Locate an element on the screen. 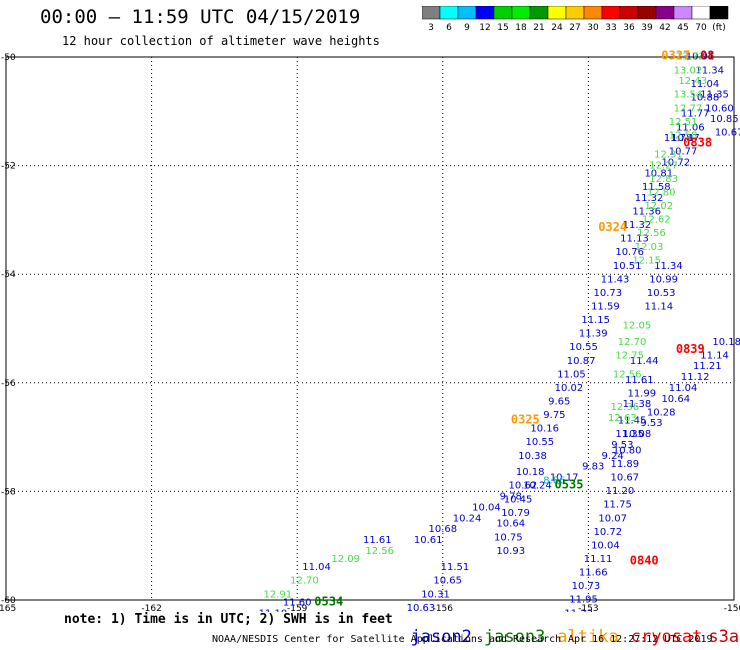 Image resolution: width=740 pixels, height=650 pixels. wave-height-value: 12.62 is located at coordinates (656, 220).